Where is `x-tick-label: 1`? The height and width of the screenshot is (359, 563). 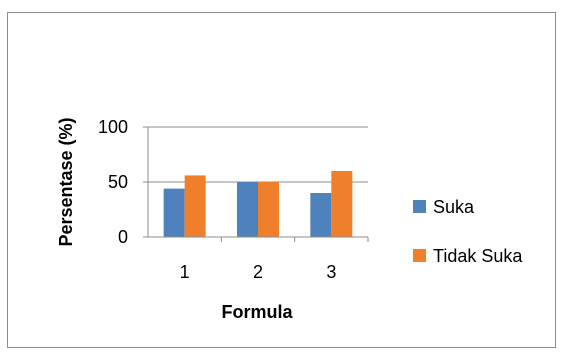 x-tick-label: 1 is located at coordinates (185, 272).